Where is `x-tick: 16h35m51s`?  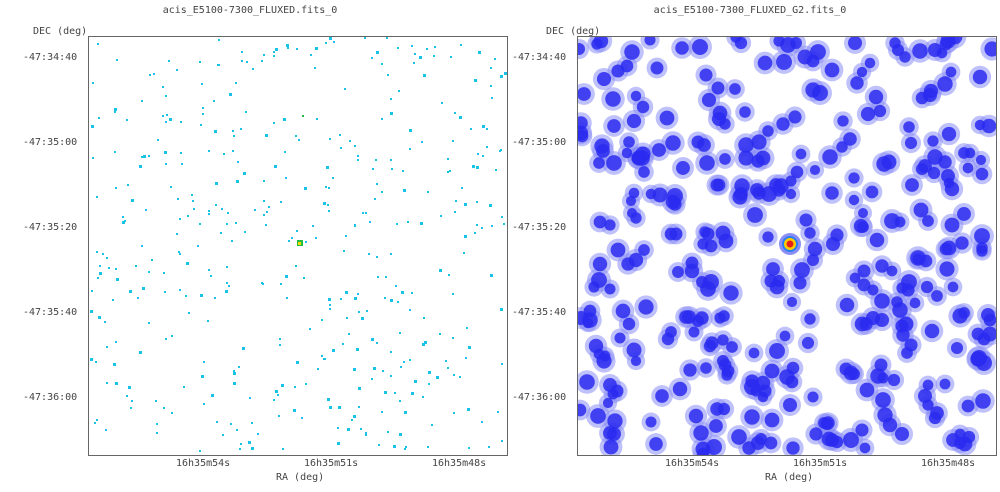 x-tick: 16h35m51s is located at coordinates (331, 463).